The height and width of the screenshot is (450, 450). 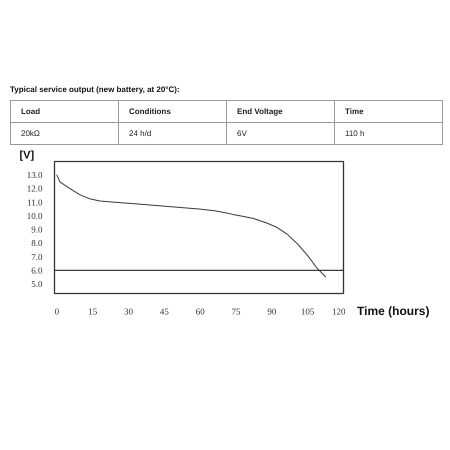 What do you see at coordinates (393, 311) in the screenshot?
I see `x-axis-title: Time (hours)` at bounding box center [393, 311].